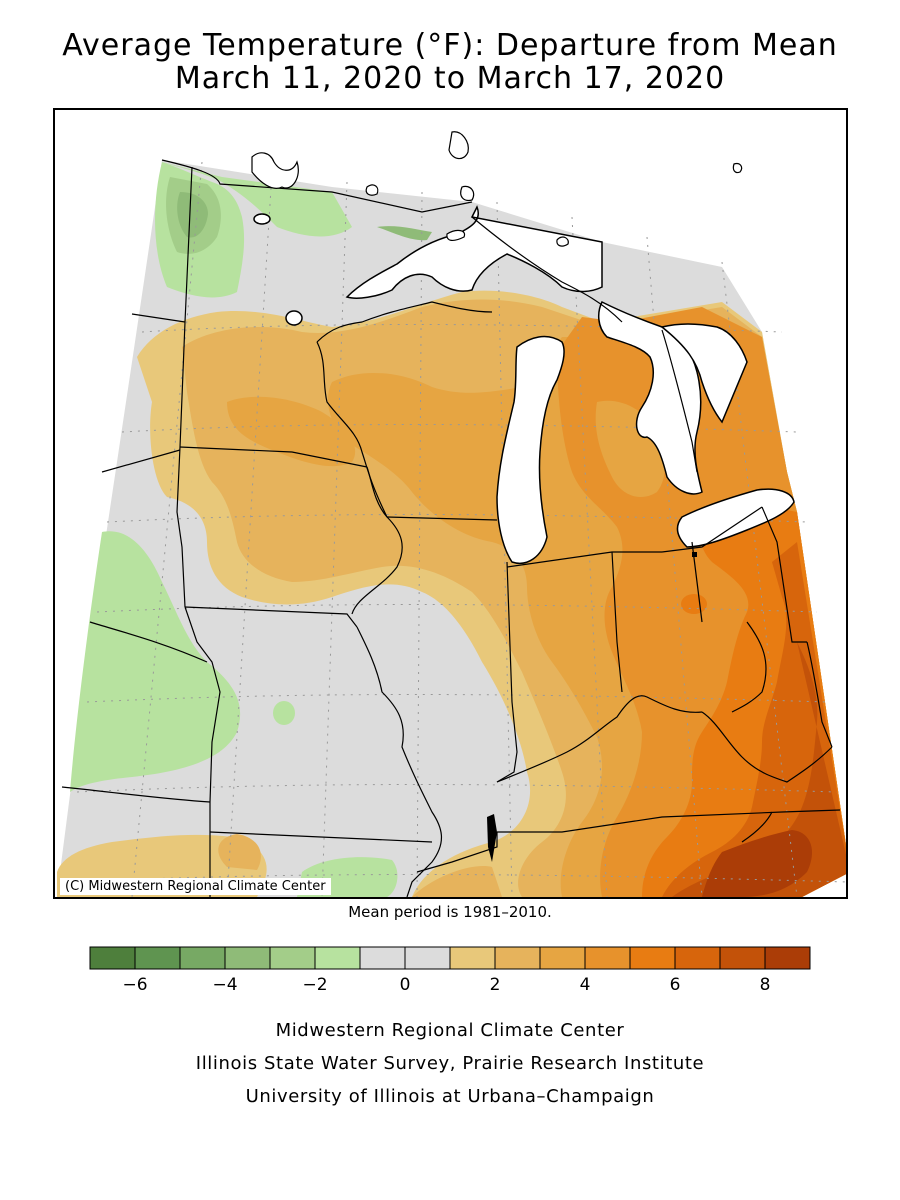 This screenshot has width=900, height=1200. Describe the element at coordinates (405, 985) in the screenshot. I see `legend-tick-label: 0` at that location.